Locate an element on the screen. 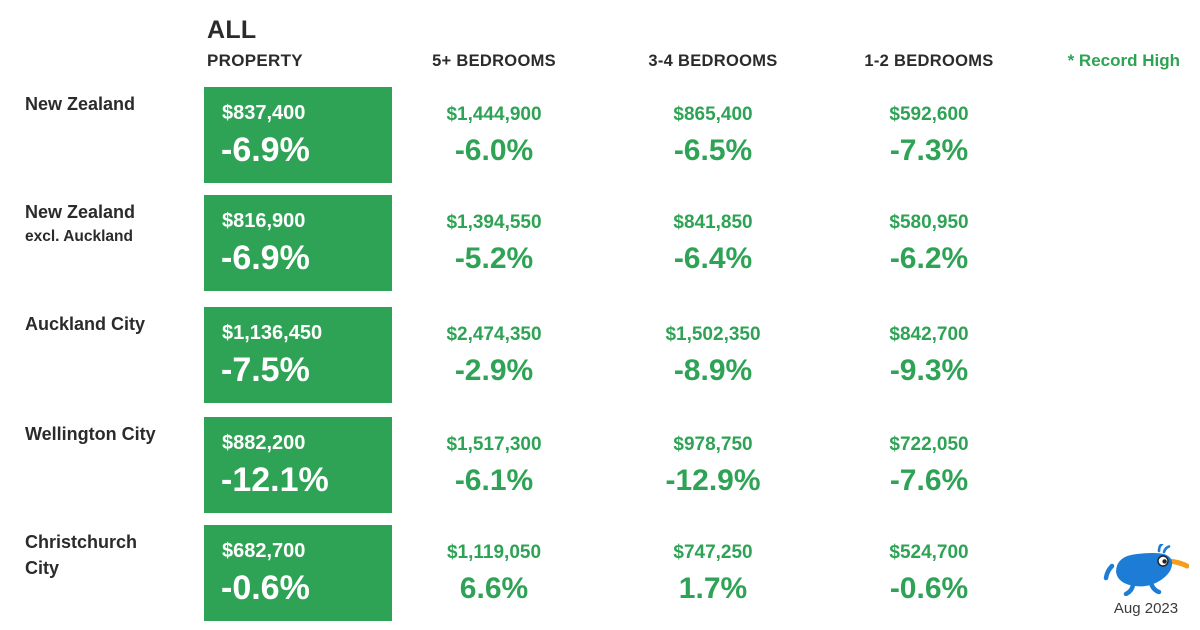 The width and height of the screenshot is (1200, 630). percent-change: -6.5% is located at coordinates (713, 150).